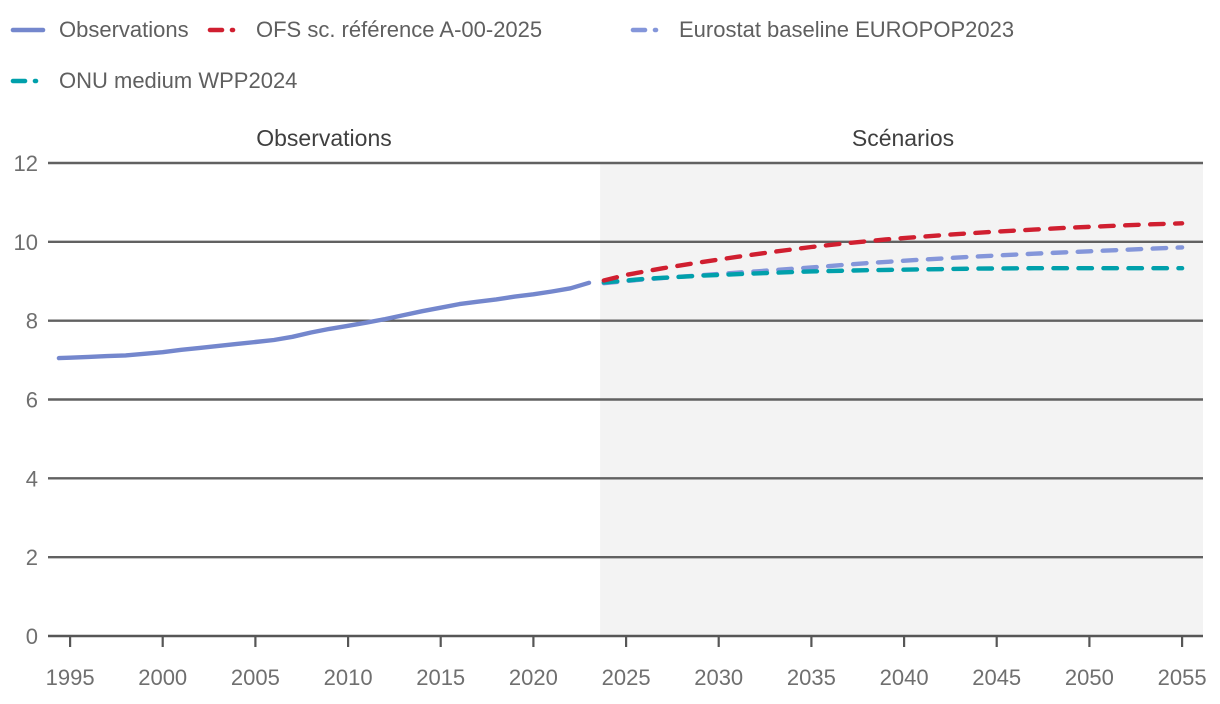  I want to click on y-tick-label: 0, so click(32, 636).